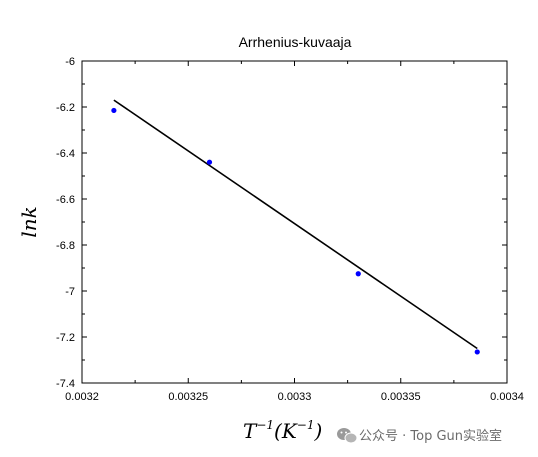 The image size is (538, 457). I want to click on x-tick-label: 0.00335, so click(401, 397).